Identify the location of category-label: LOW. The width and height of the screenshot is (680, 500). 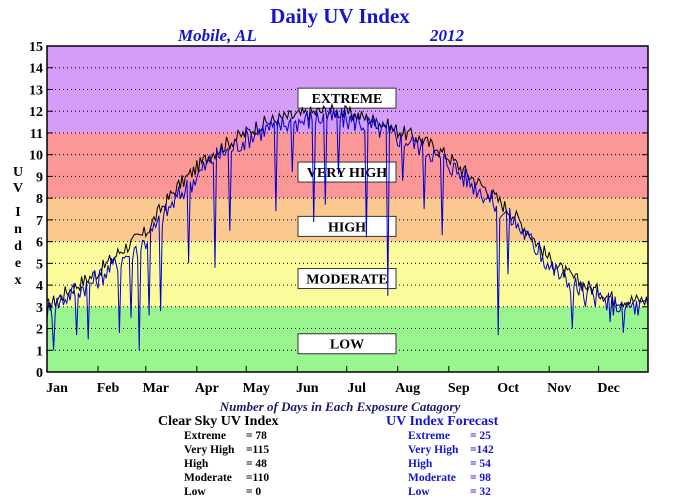
(347, 345).